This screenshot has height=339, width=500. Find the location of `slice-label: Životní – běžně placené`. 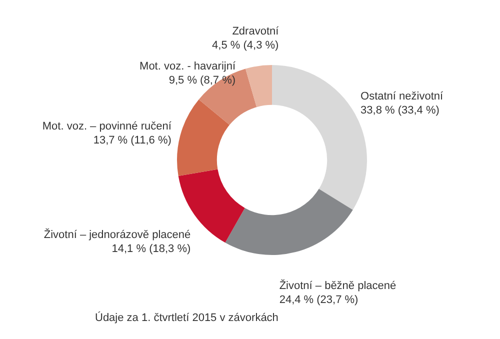

slice-label: Životní – běžně placené is located at coordinates (337, 285).